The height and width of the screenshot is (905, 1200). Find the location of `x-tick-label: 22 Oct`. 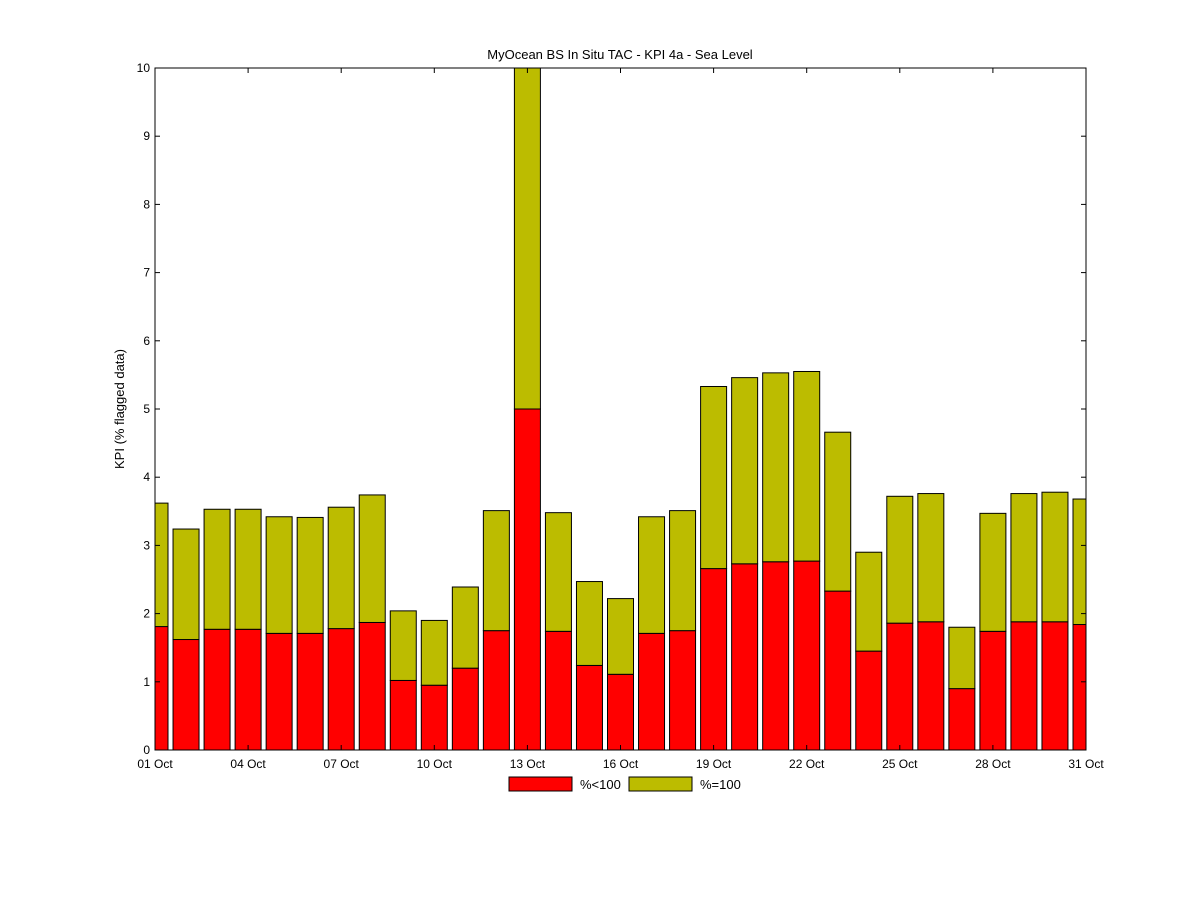

x-tick-label: 22 Oct is located at coordinates (807, 764).